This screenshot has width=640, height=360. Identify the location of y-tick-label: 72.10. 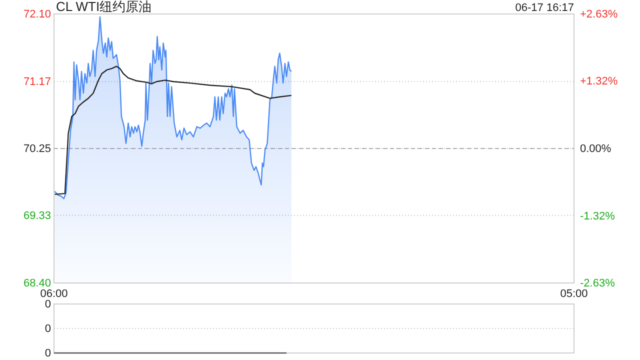
(37, 14).